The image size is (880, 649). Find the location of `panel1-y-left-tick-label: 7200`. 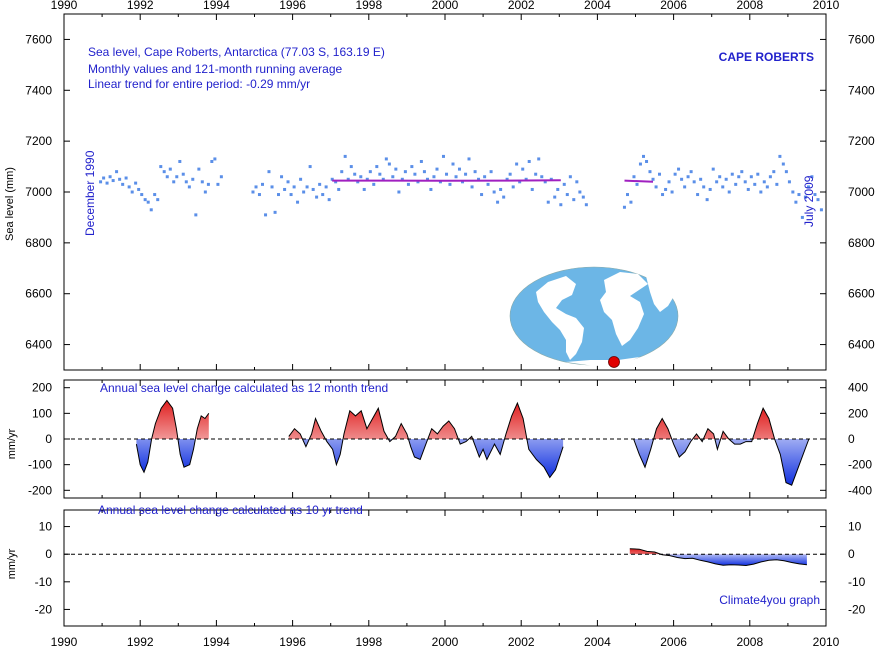

panel1-y-left-tick-label: 7200 is located at coordinates (38, 141).